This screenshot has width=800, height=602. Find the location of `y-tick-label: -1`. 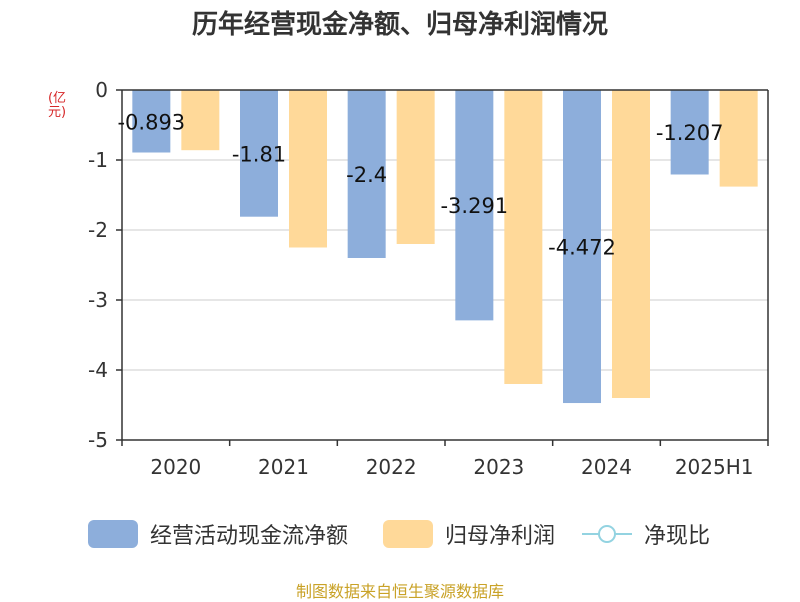

y-tick-label: -1 is located at coordinates (98, 160).